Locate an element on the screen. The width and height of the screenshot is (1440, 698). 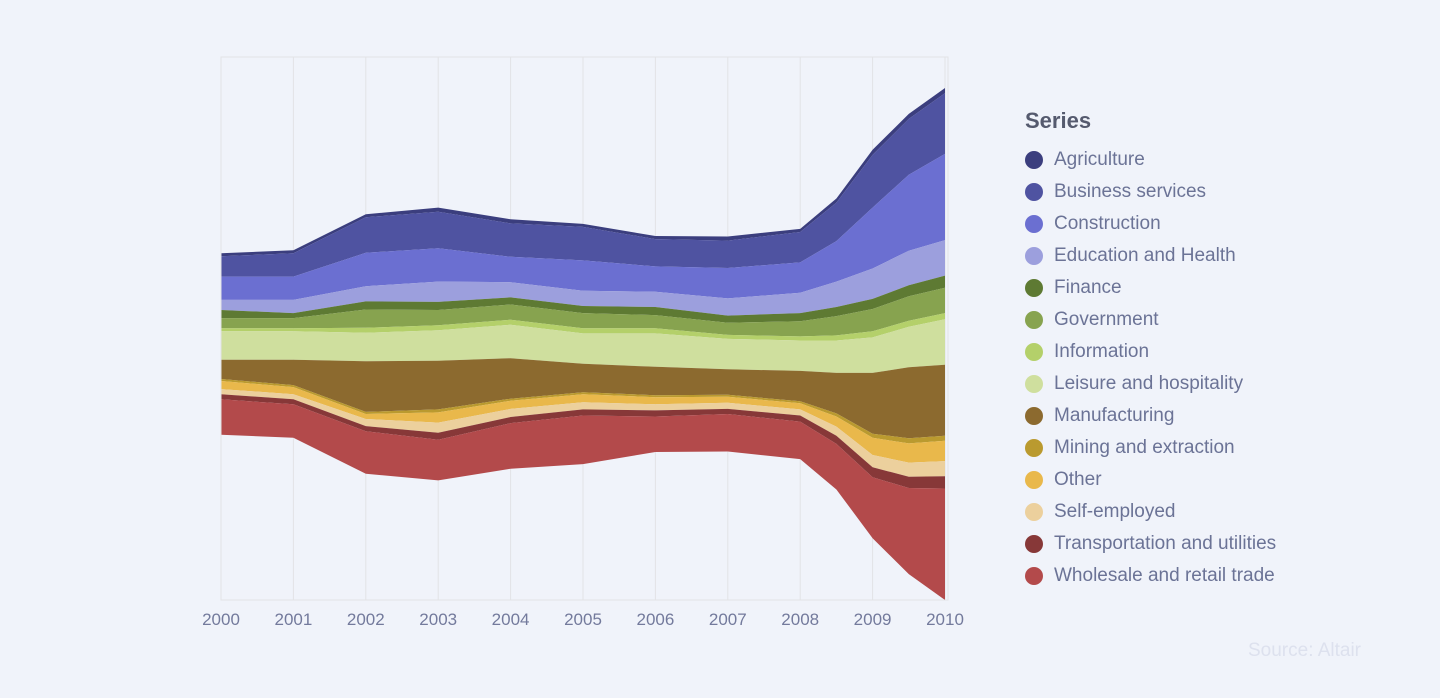
area-transportation-and-utilities is located at coordinates (583, 441).